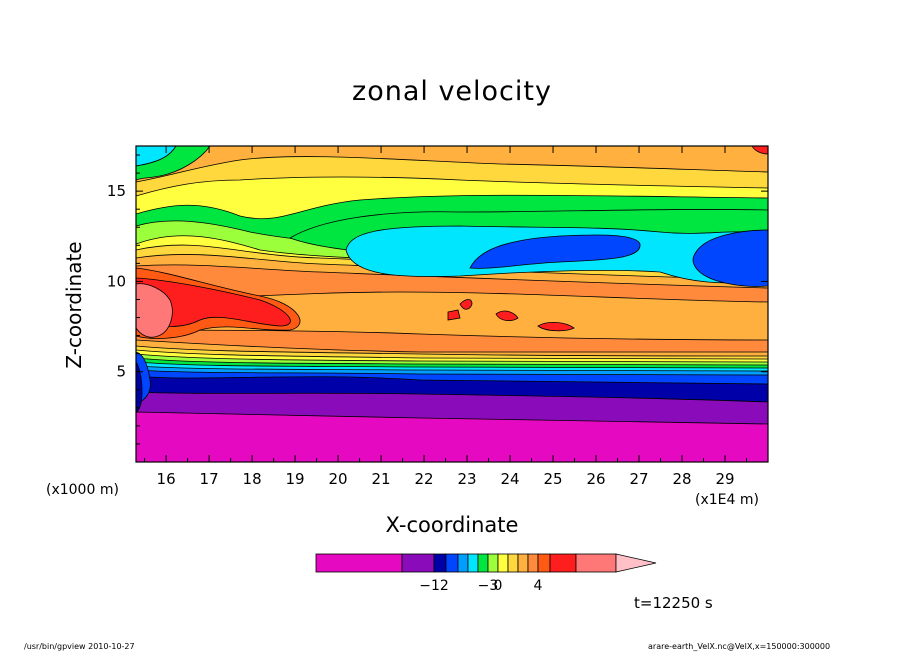 This screenshot has width=904, height=654. What do you see at coordinates (595, 479) in the screenshot?
I see `x-tick-label: 26` at bounding box center [595, 479].